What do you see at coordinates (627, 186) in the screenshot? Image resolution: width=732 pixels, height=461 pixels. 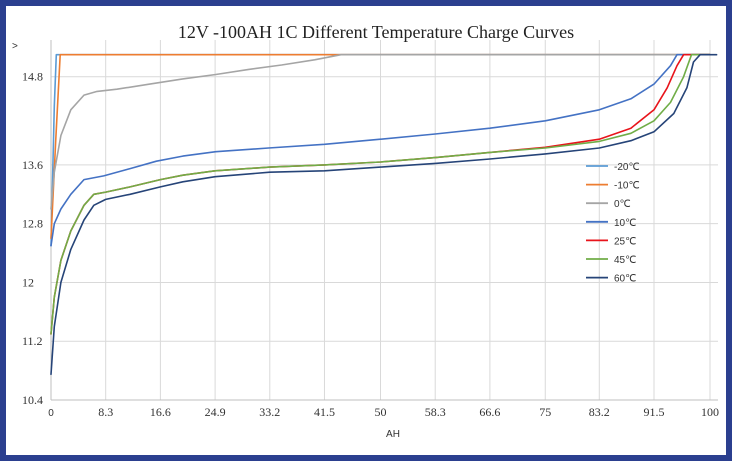 I see `legend-label: -10℃` at bounding box center [627, 186].